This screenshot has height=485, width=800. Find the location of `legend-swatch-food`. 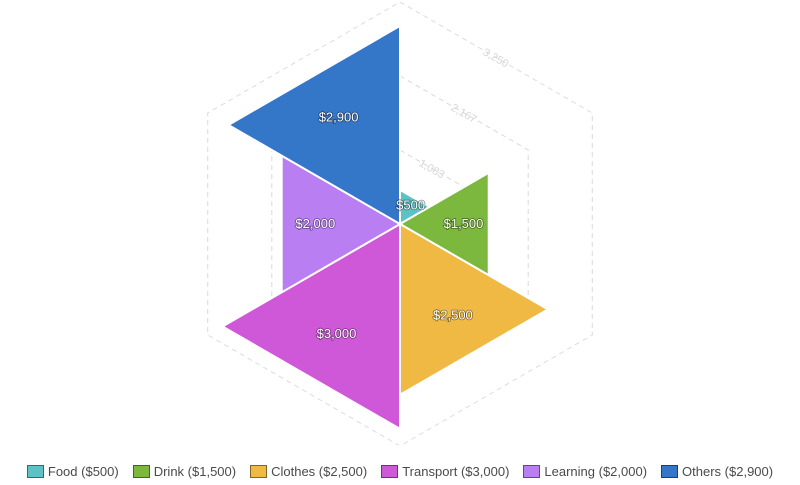

legend-swatch-food is located at coordinates (35, 471).